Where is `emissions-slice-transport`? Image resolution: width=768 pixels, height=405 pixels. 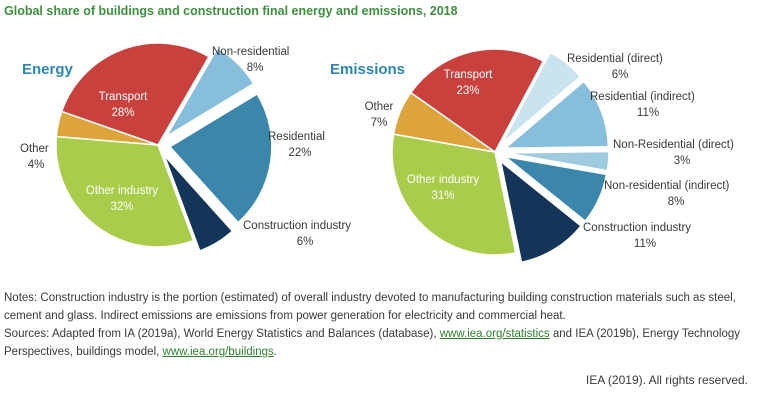 emissions-slice-transport is located at coordinates (477, 101).